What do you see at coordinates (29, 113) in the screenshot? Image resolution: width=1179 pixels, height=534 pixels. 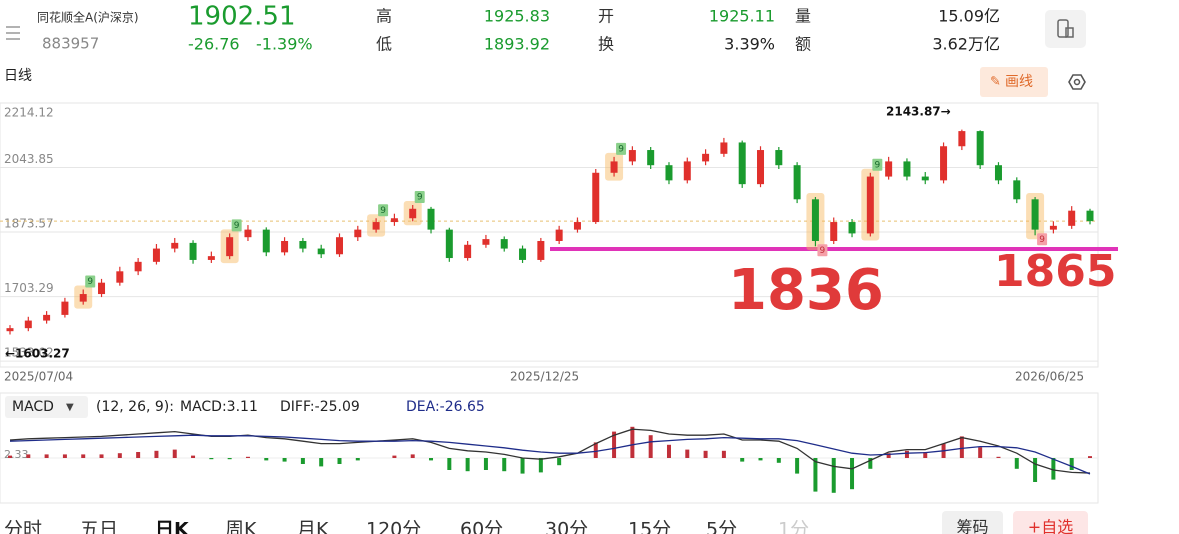 I see `y-tick-label: 2214.12` at bounding box center [29, 113].